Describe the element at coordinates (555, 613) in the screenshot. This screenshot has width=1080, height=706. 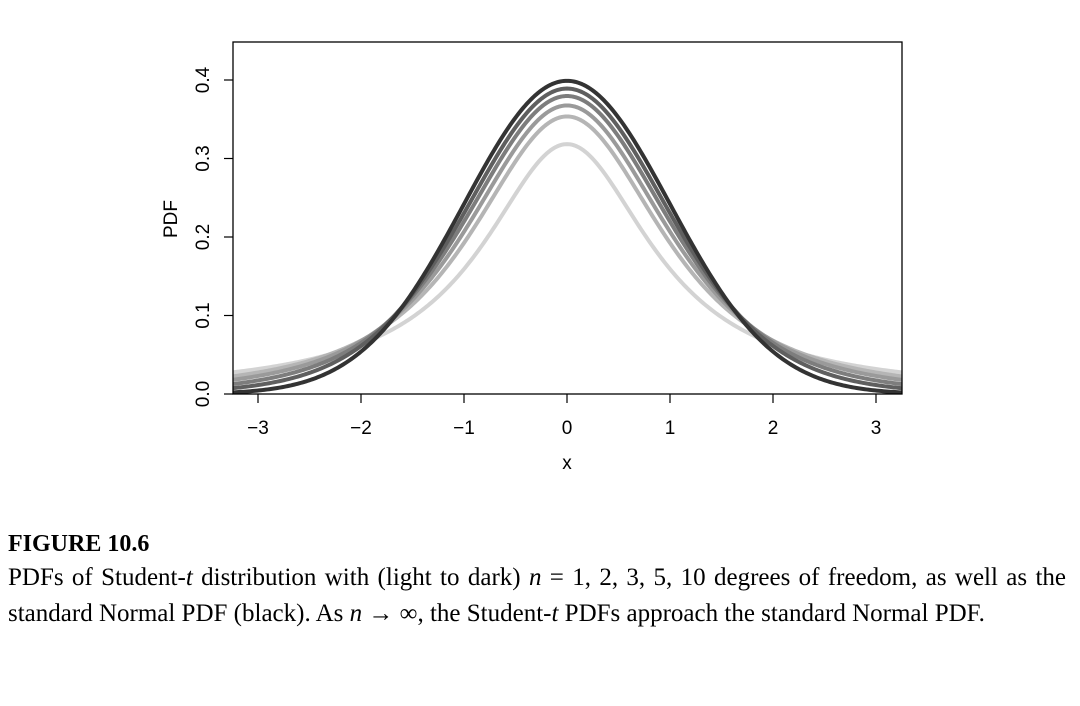
I see `caption-math-t-2: t` at that location.